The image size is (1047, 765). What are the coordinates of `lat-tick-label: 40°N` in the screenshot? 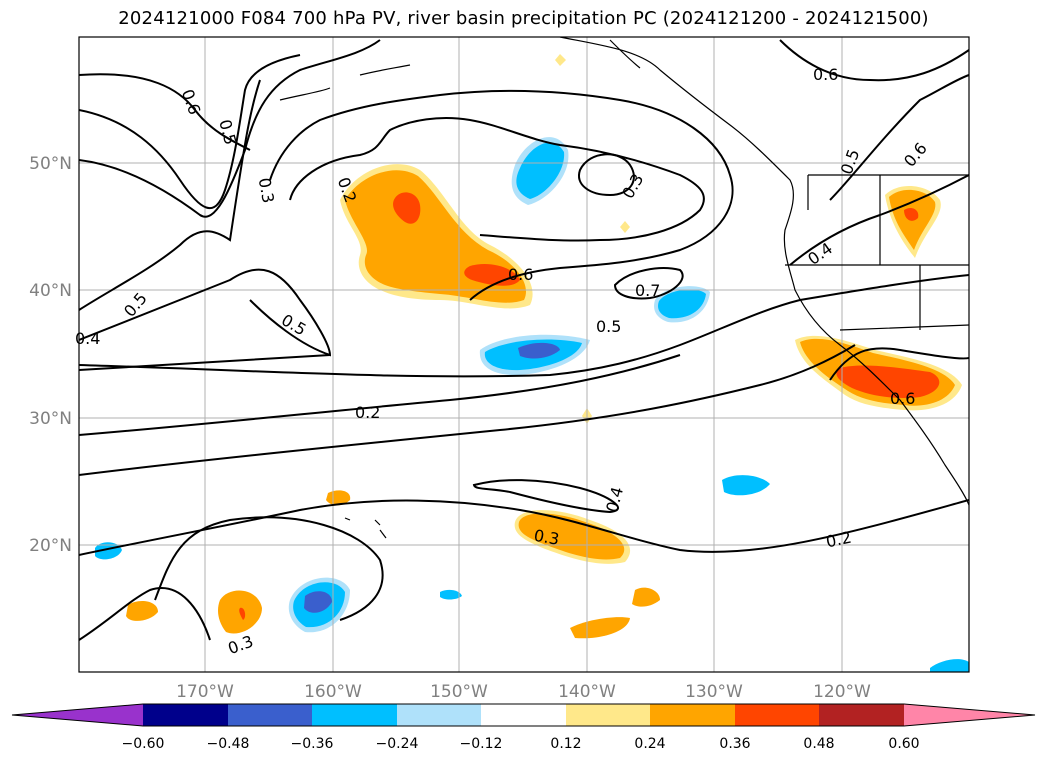 It's located at (50, 291).